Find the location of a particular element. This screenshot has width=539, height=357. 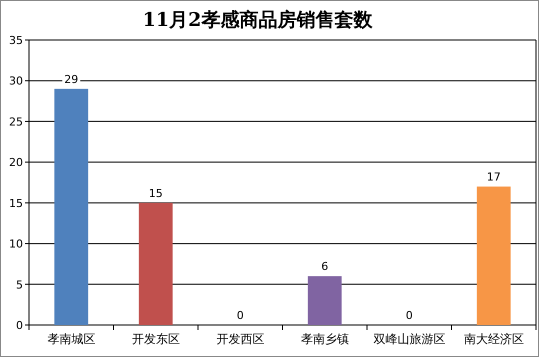

y-tick-label: 0 is located at coordinates (19, 325).